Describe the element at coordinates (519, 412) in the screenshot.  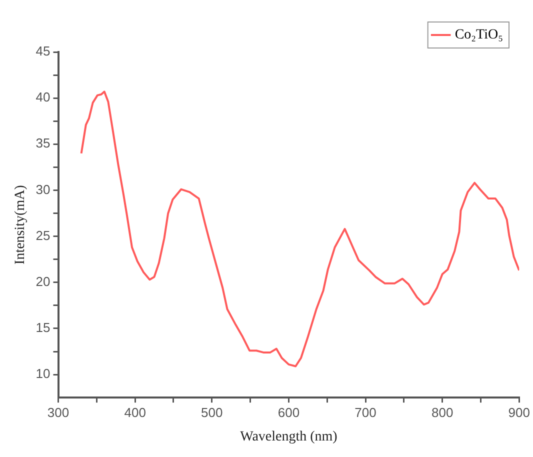
I see `x-tick-label: 900` at that location.